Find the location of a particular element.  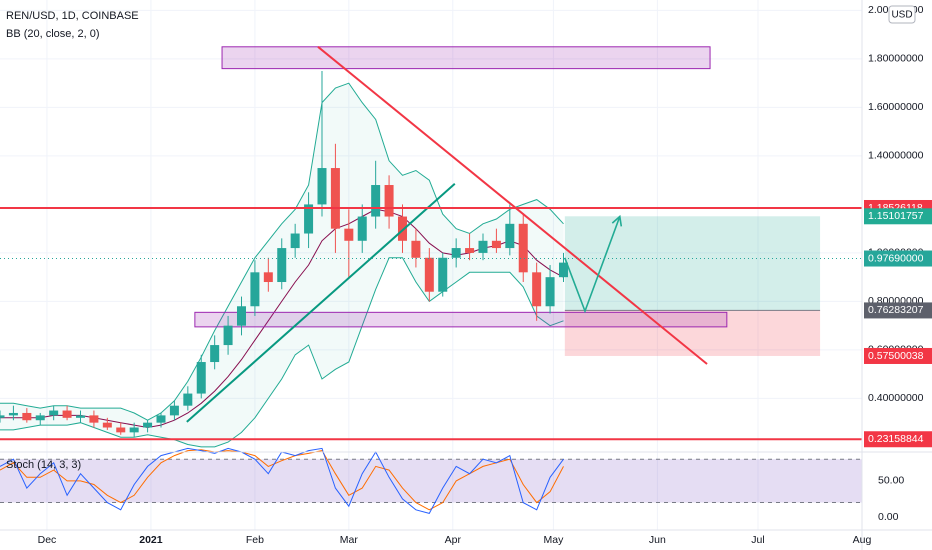

stoch-title: Stoch (14, 3, 3) is located at coordinates (43, 465).